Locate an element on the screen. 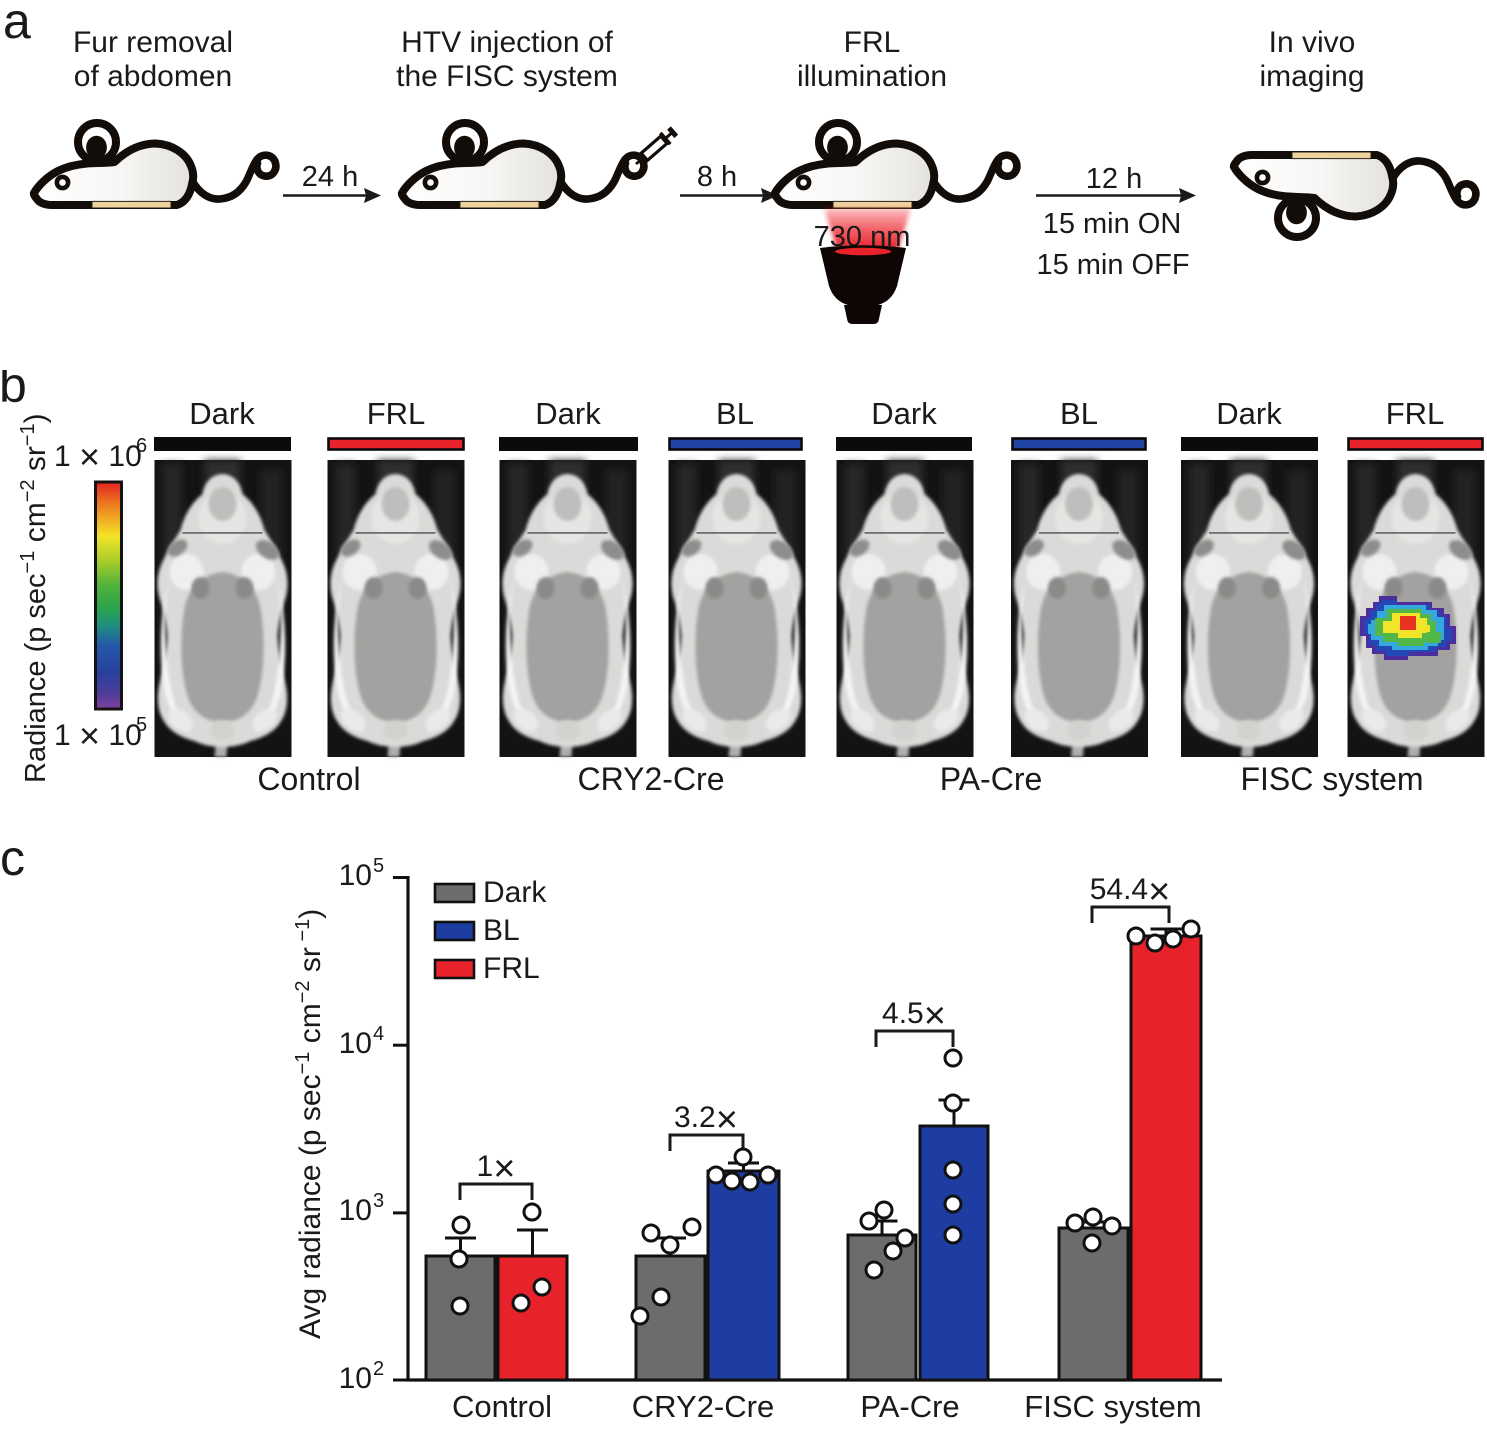  svg-text: 8 h is located at coordinates (717, 177).